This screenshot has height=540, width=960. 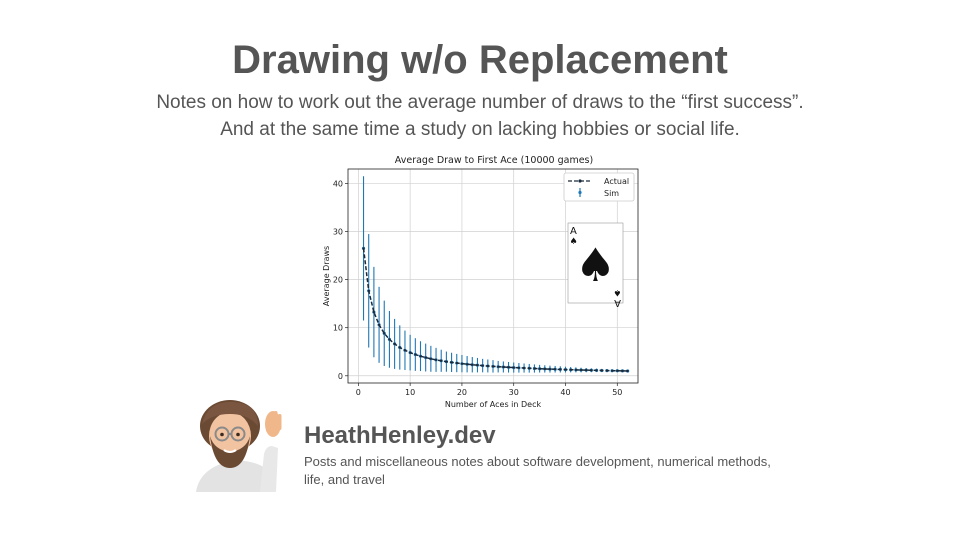 I want to click on y-tick-label: 40, so click(x=338, y=183).